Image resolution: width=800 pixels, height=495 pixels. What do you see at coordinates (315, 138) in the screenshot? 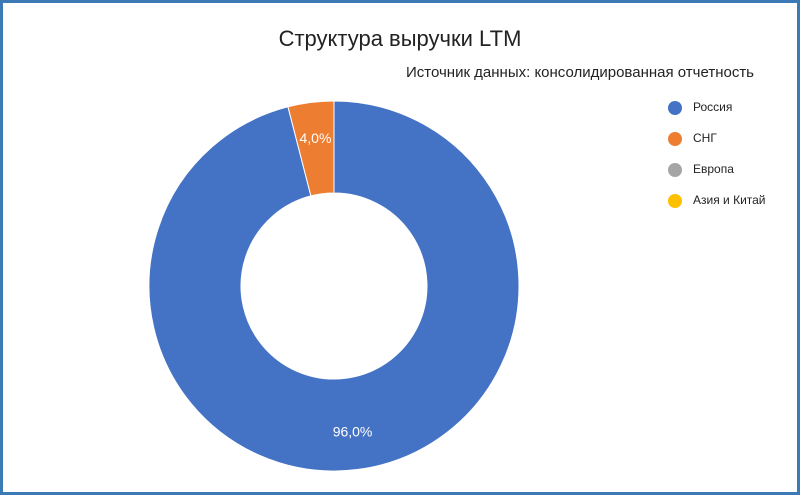
I see `data-label: 4,0%` at bounding box center [315, 138].